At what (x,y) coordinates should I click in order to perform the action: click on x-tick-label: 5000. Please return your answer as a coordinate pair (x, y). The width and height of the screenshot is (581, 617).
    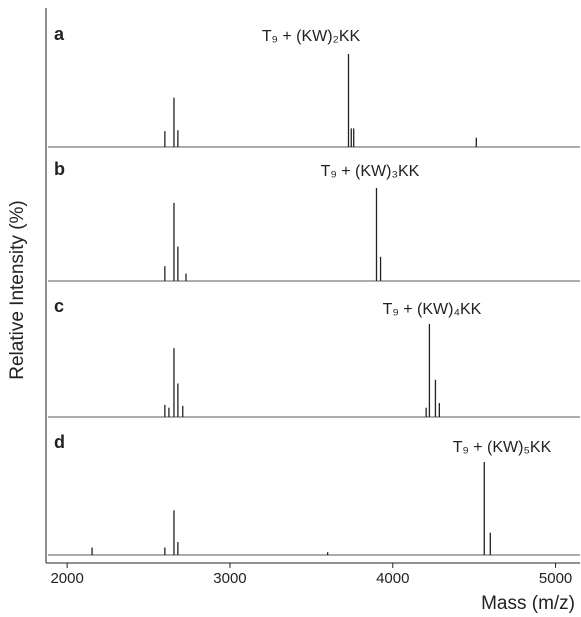
    Looking at the image, I should click on (555, 578).